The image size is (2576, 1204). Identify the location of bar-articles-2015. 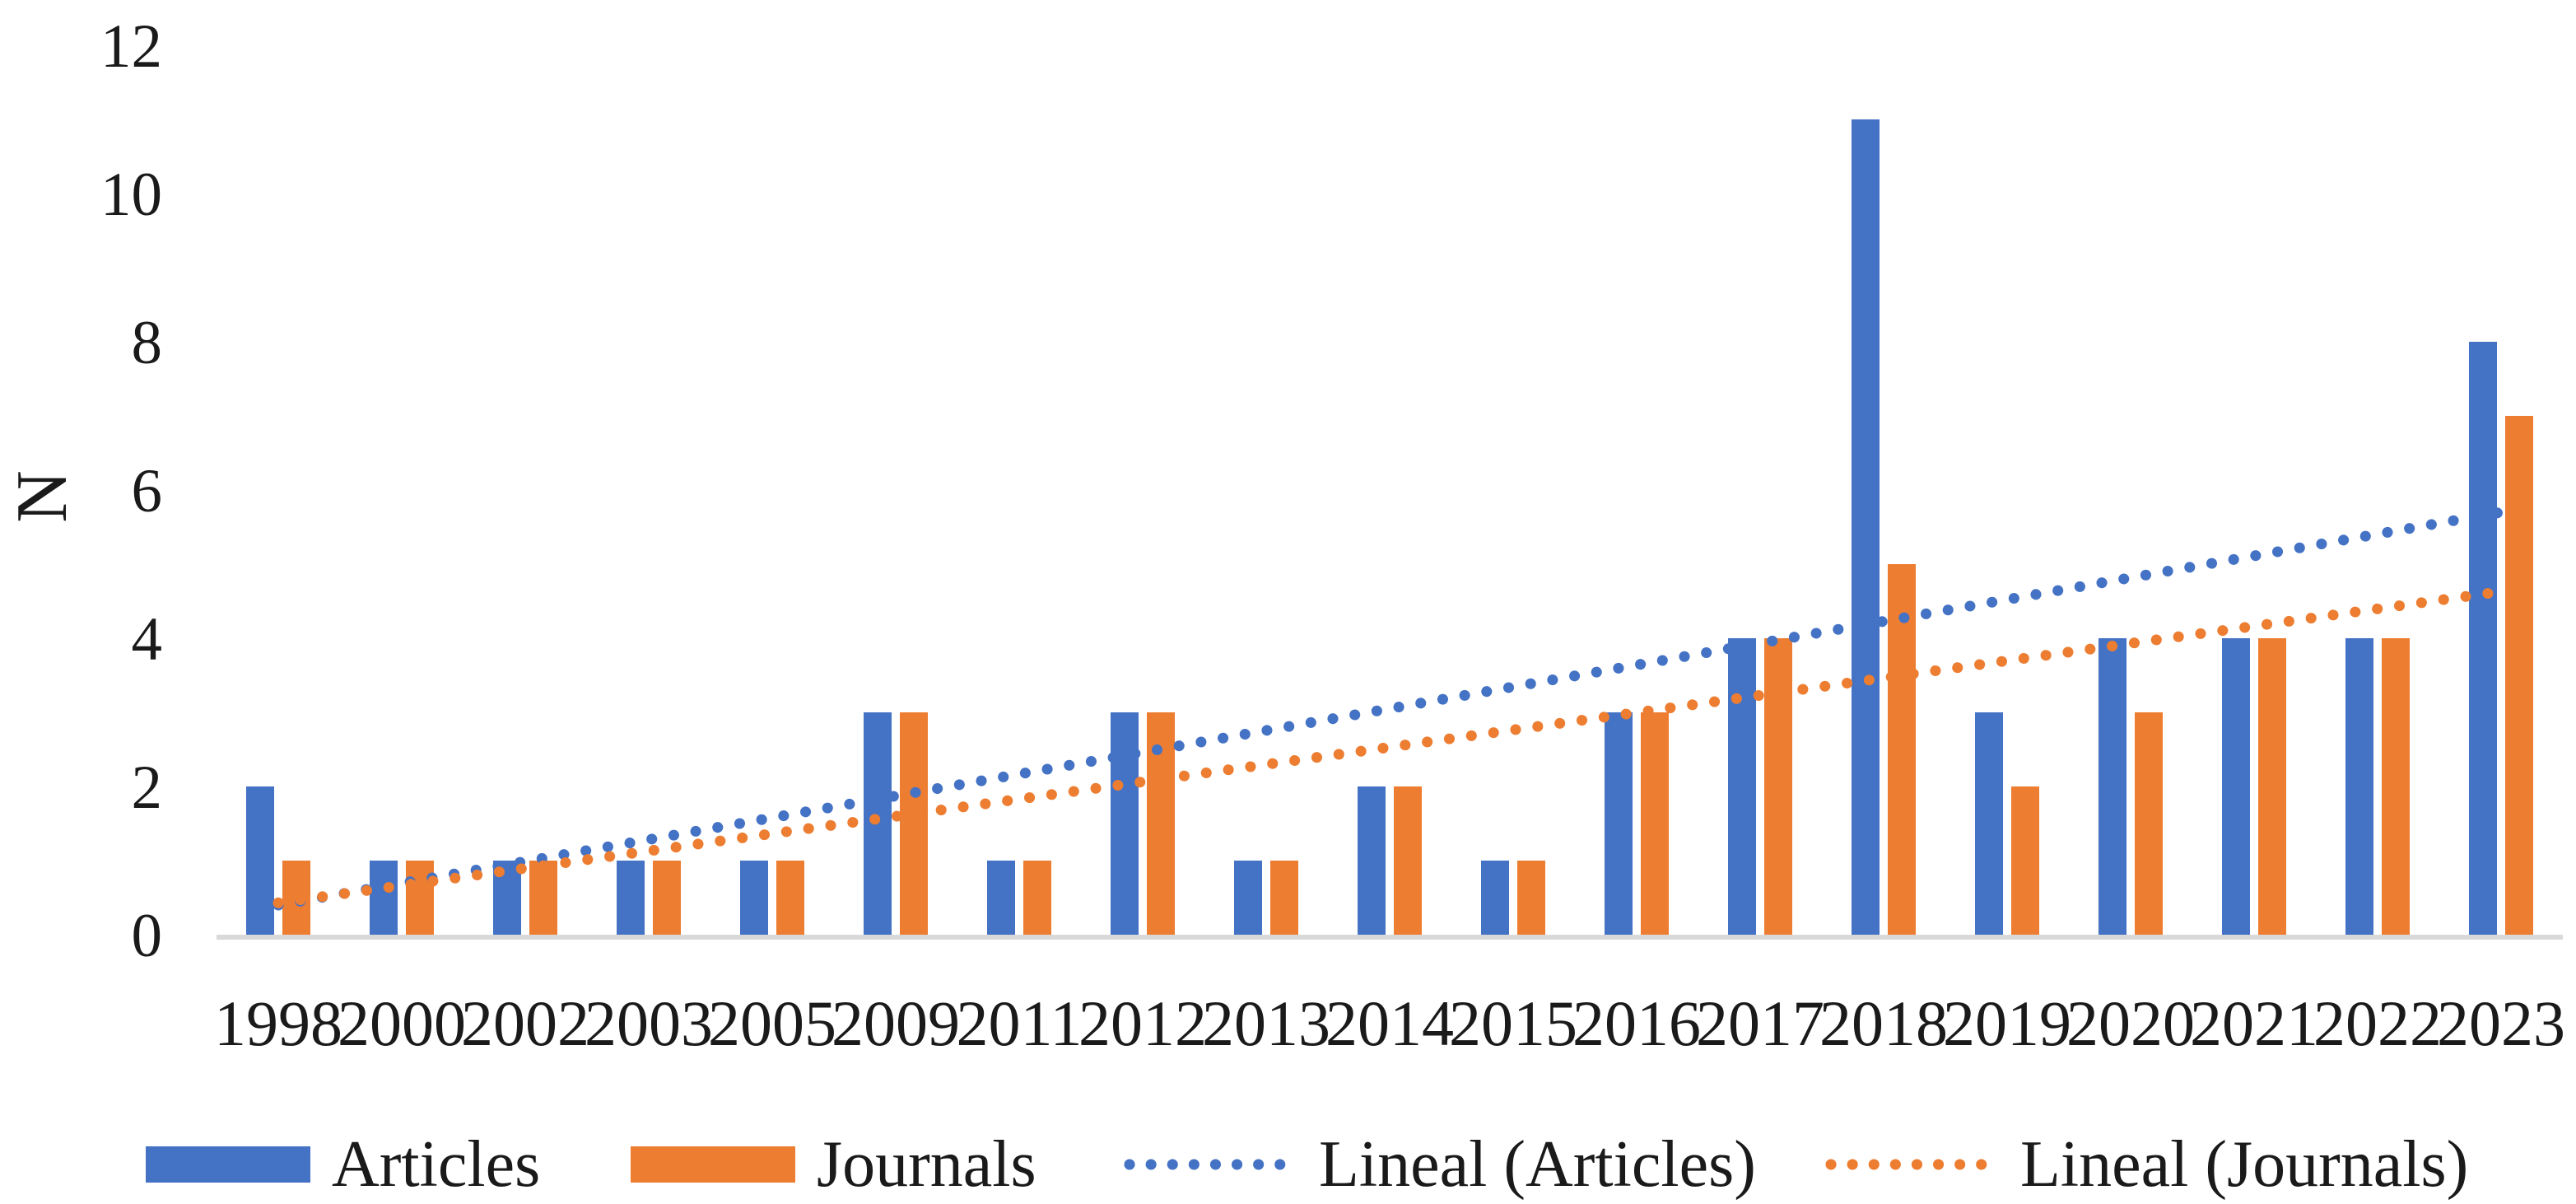
(1495, 898).